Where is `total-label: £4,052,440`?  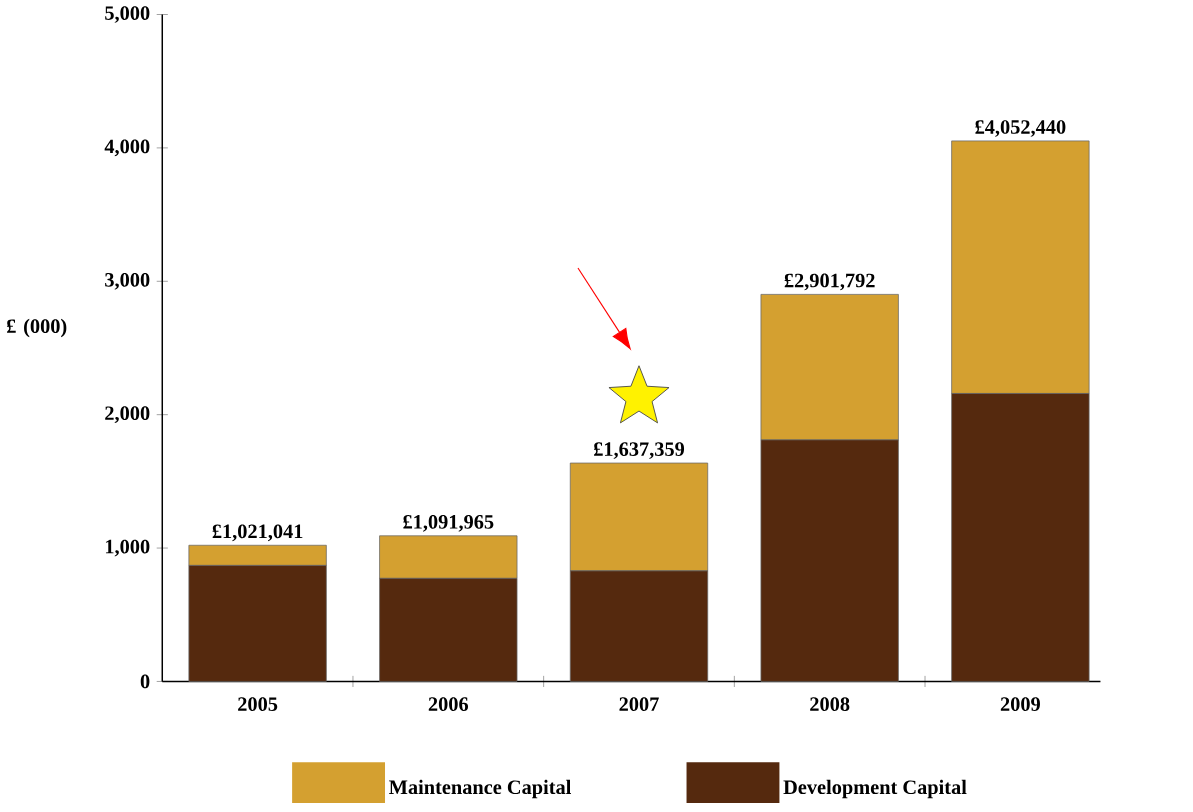
total-label: £4,052,440 is located at coordinates (1020, 128).